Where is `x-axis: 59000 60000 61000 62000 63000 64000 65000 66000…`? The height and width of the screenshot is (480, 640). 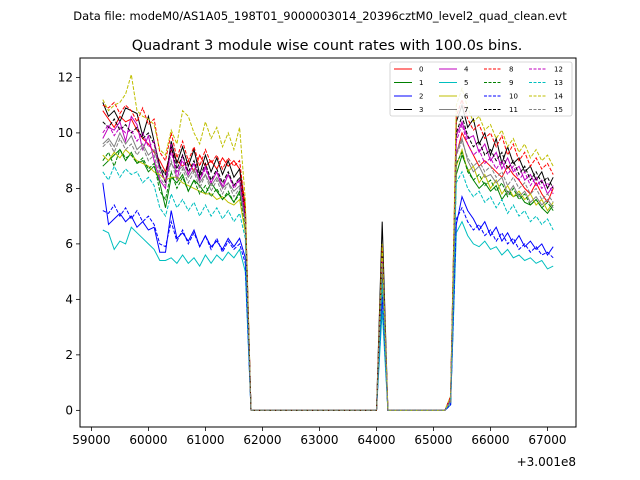 x-axis: 59000 60000 61000 62000 63000 64000 65000 66000… is located at coordinates (319, 437).